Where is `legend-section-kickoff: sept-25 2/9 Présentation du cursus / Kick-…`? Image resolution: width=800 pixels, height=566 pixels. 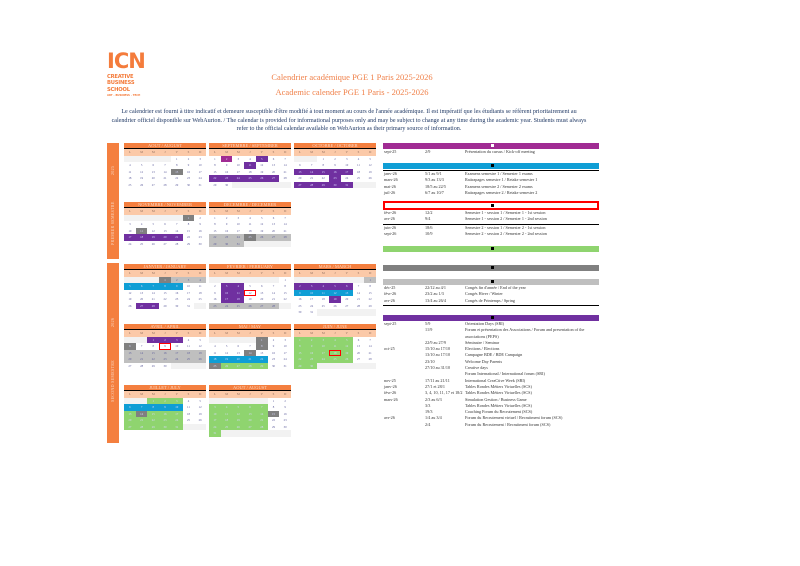 legend-section-kickoff: sept-25 2/9 Présentation du cursus / Kick-… is located at coordinates (491, 149).